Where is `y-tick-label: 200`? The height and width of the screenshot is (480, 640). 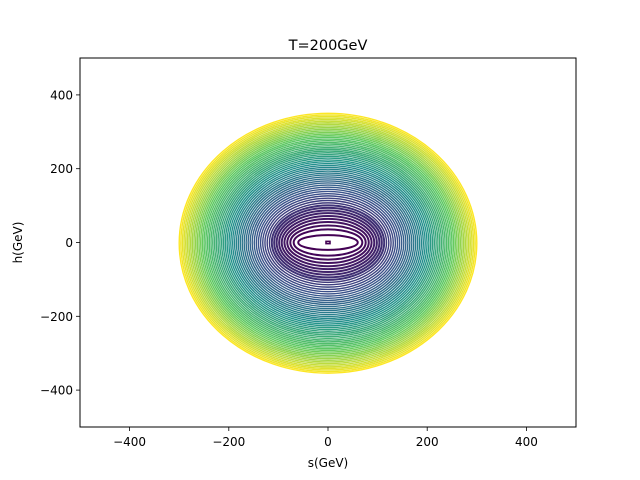
y-tick-label: 200 is located at coordinates (61, 169).